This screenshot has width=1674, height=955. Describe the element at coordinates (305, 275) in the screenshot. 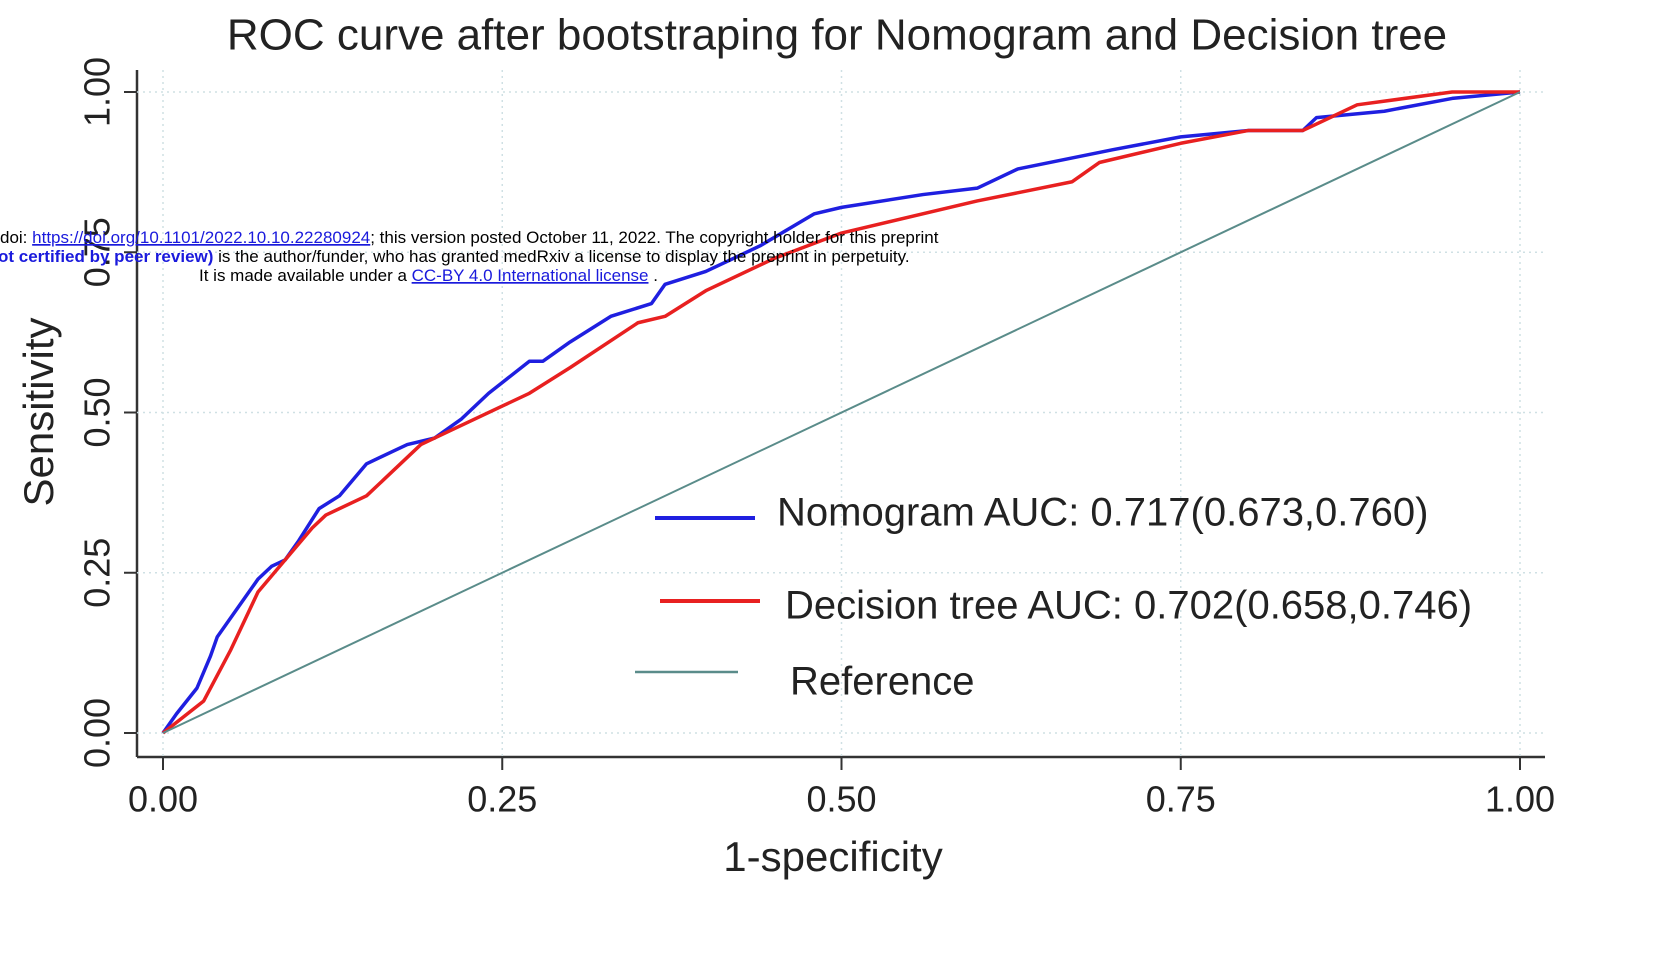

I see `watermark-text: It is made available under a` at that location.